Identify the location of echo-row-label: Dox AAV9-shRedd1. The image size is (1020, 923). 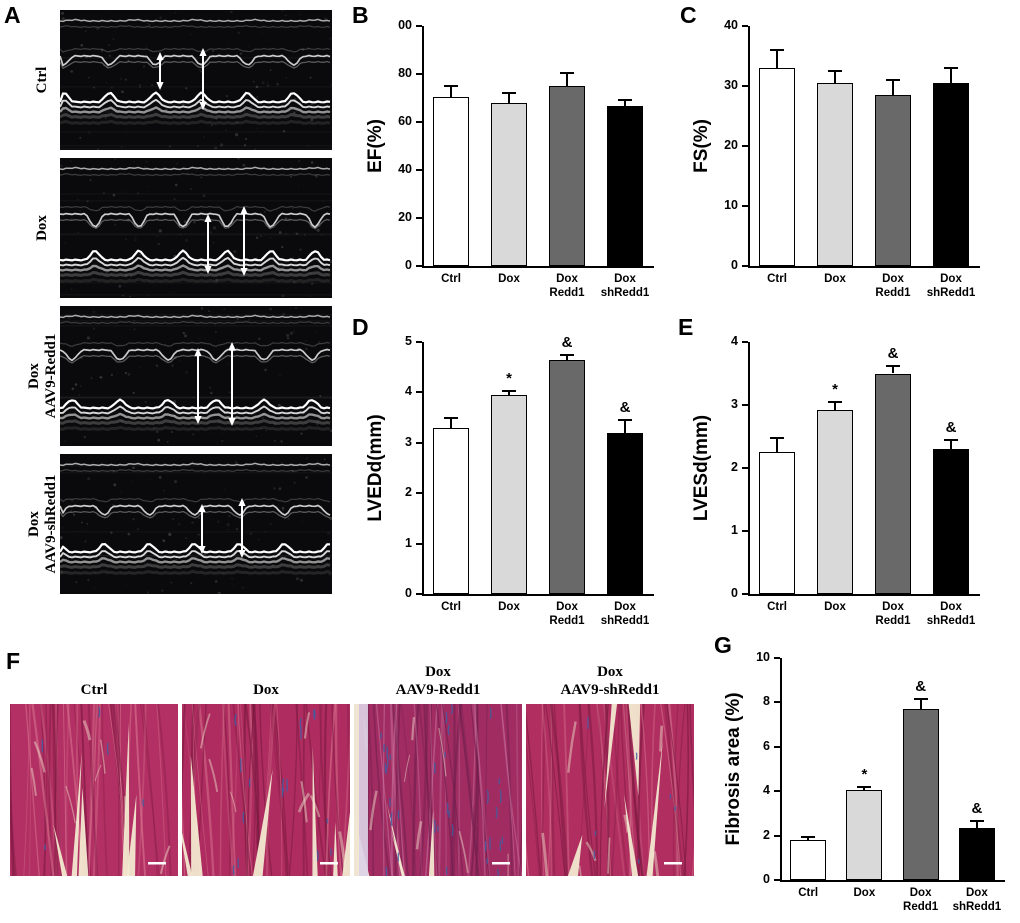
(42, 524).